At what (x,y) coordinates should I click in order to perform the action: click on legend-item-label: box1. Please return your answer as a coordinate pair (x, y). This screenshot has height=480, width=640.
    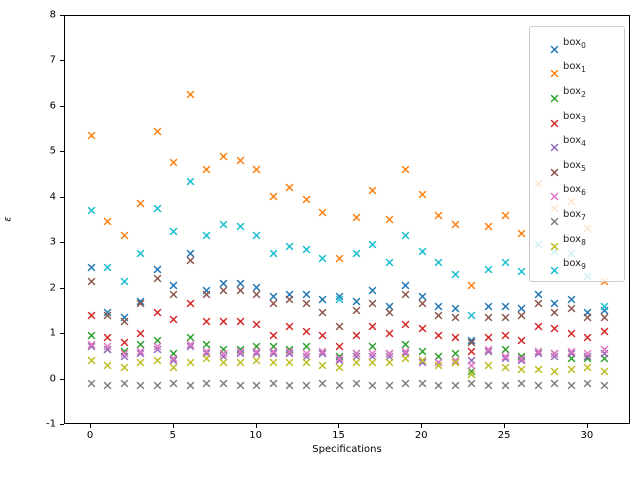
    Looking at the image, I should click on (574, 68).